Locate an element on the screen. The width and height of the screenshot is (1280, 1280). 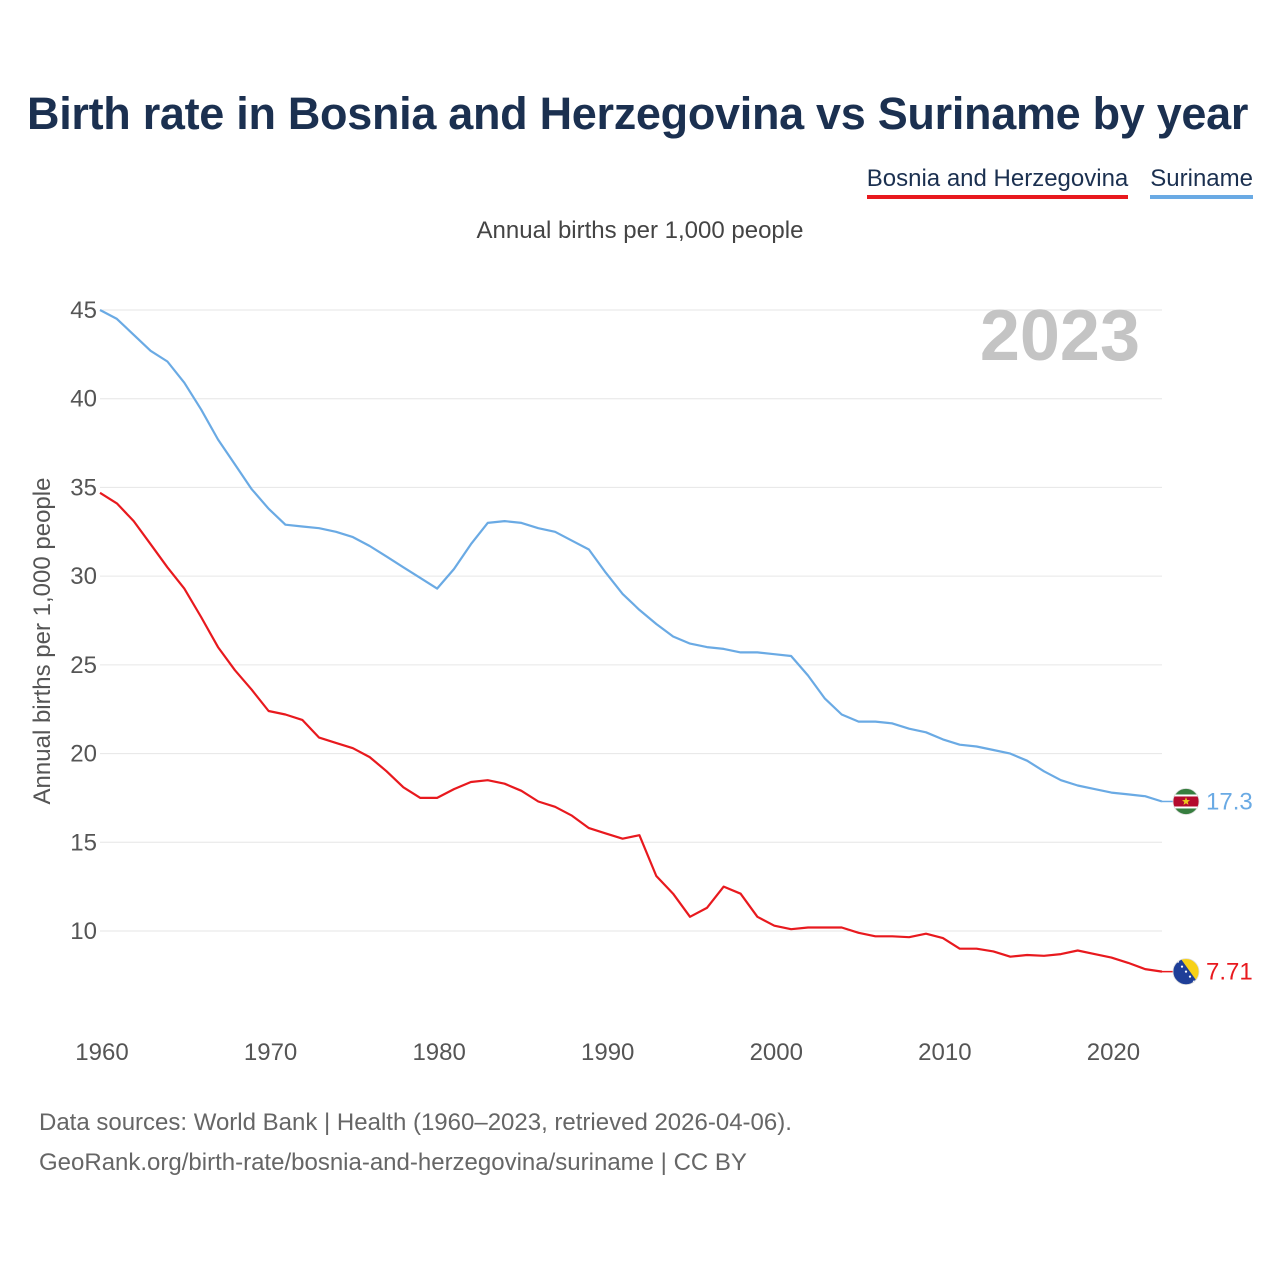
x-tick-label: 1990 is located at coordinates (607, 1052).